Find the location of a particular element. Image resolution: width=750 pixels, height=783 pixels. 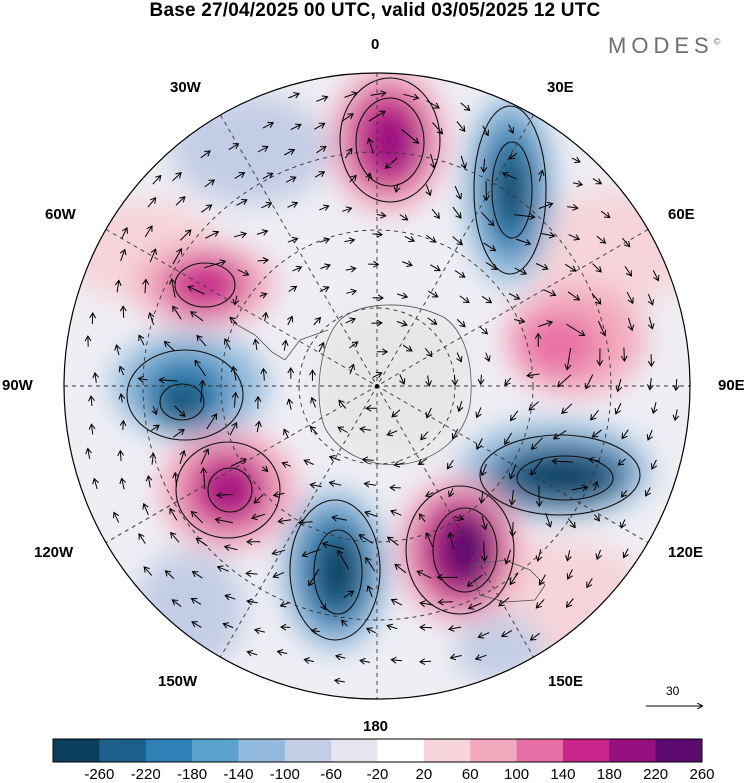

antarctica-coast is located at coordinates (395, 385).